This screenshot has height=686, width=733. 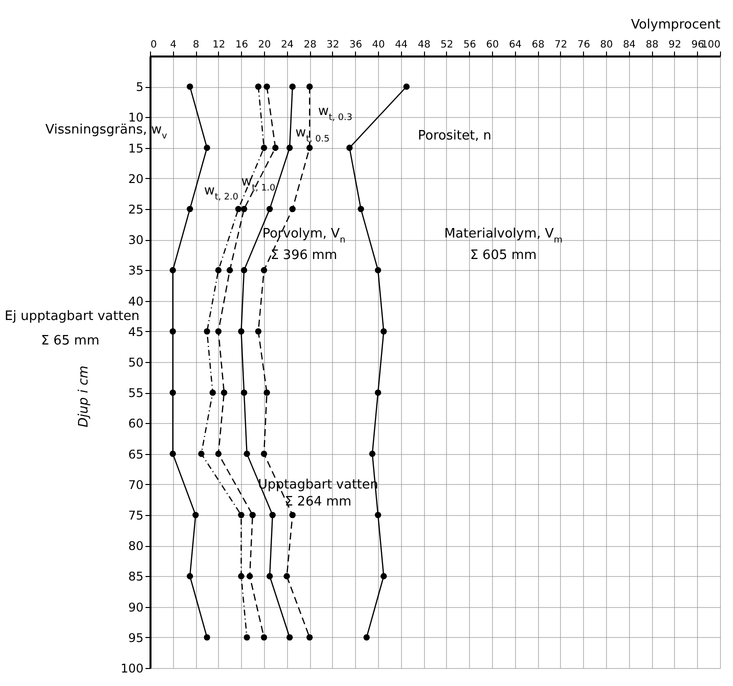 I want to click on y-tick-label: 85, so click(x=136, y=577).